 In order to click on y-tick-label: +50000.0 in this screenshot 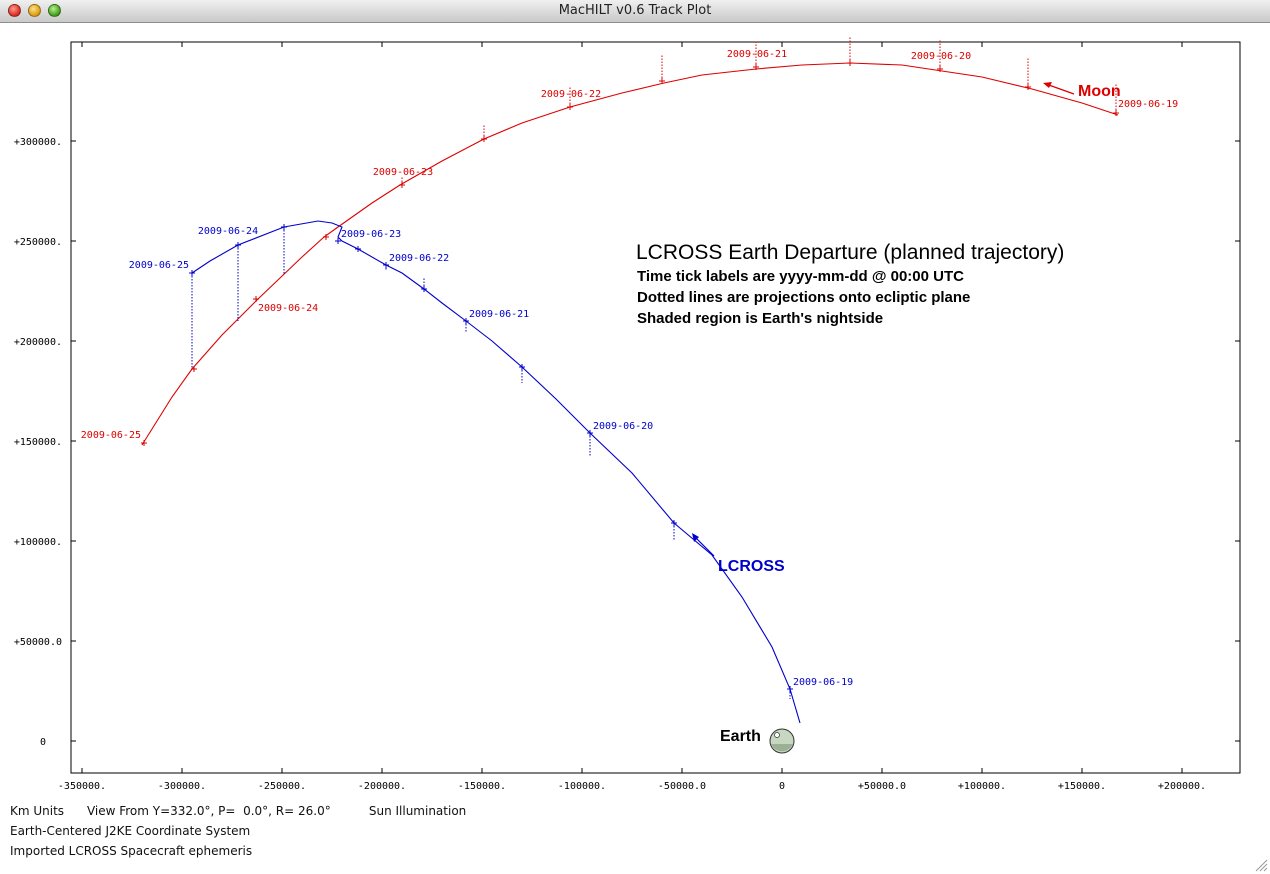, I will do `click(38, 642)`.